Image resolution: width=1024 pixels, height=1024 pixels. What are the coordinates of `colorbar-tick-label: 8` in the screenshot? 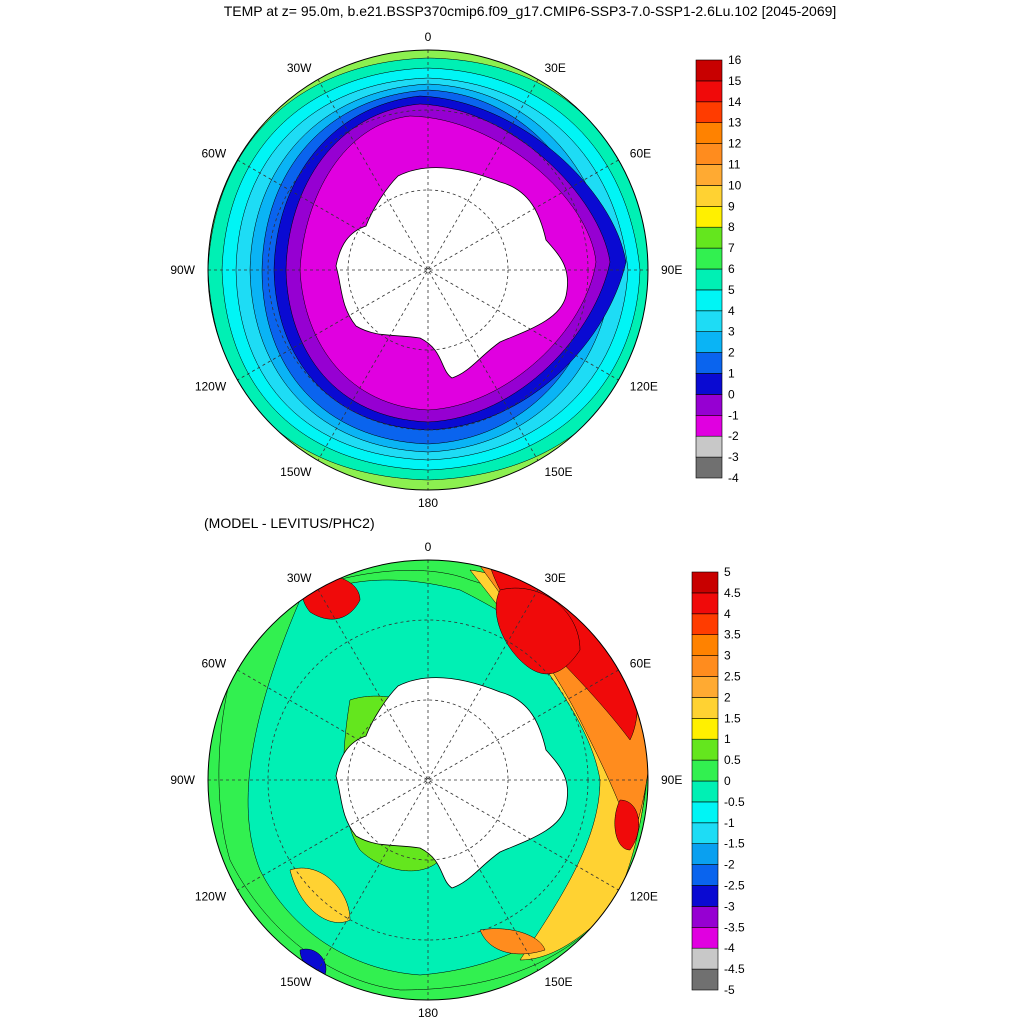 It's located at (731, 227).